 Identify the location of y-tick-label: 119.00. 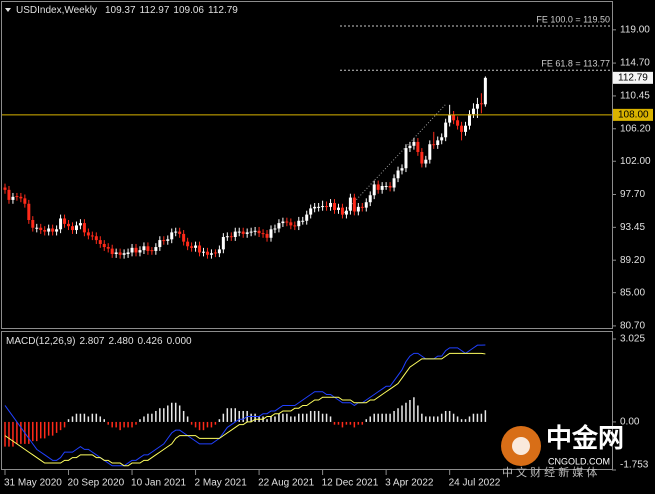
(635, 29).